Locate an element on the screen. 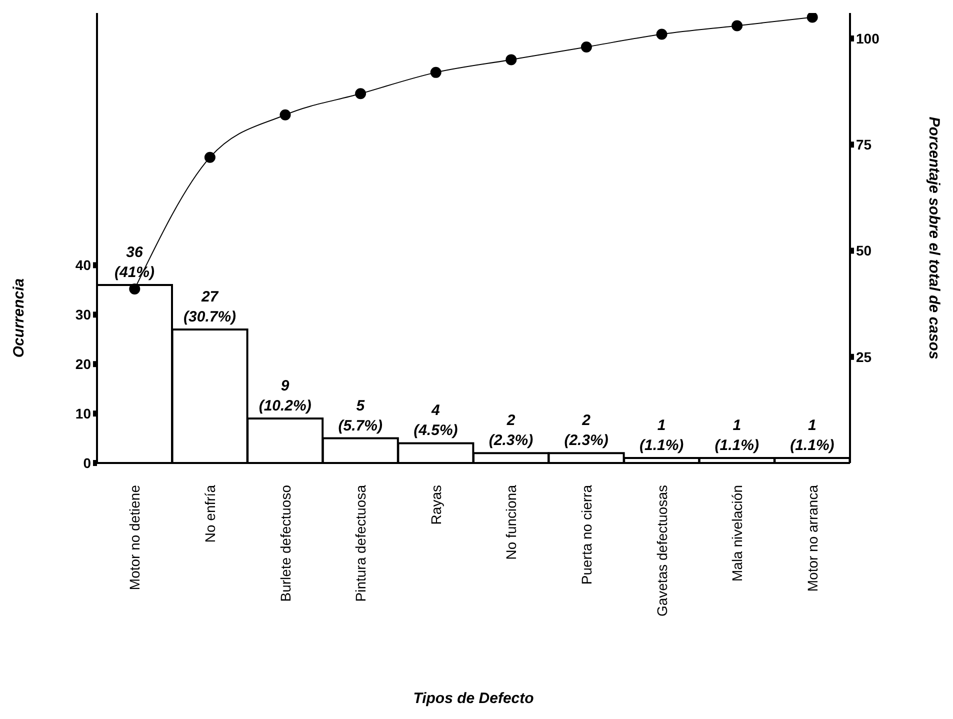 This screenshot has width=953, height=719. y2-tick-label: 75 is located at coordinates (864, 144).